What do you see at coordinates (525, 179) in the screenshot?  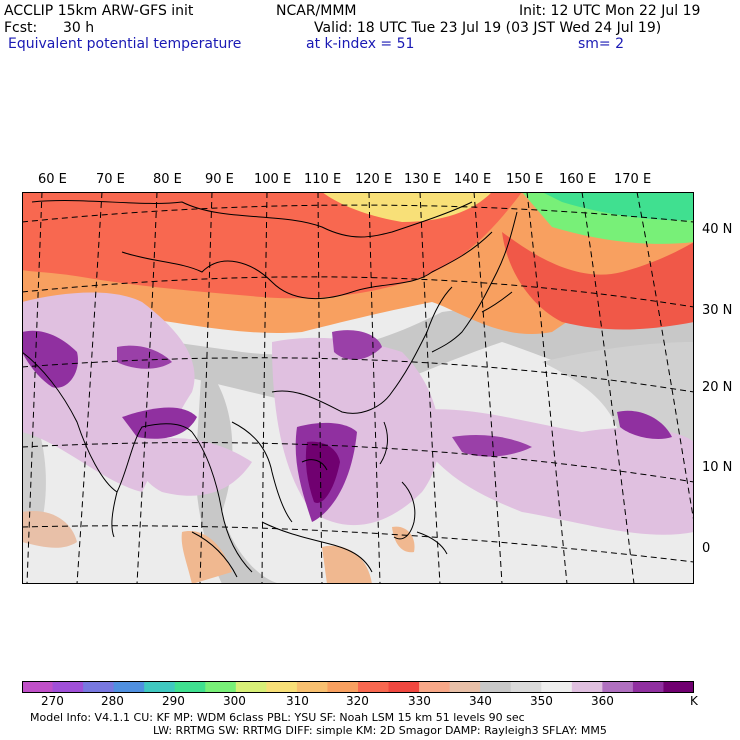 I see `lon-label-150e: 150 E` at bounding box center [525, 179].